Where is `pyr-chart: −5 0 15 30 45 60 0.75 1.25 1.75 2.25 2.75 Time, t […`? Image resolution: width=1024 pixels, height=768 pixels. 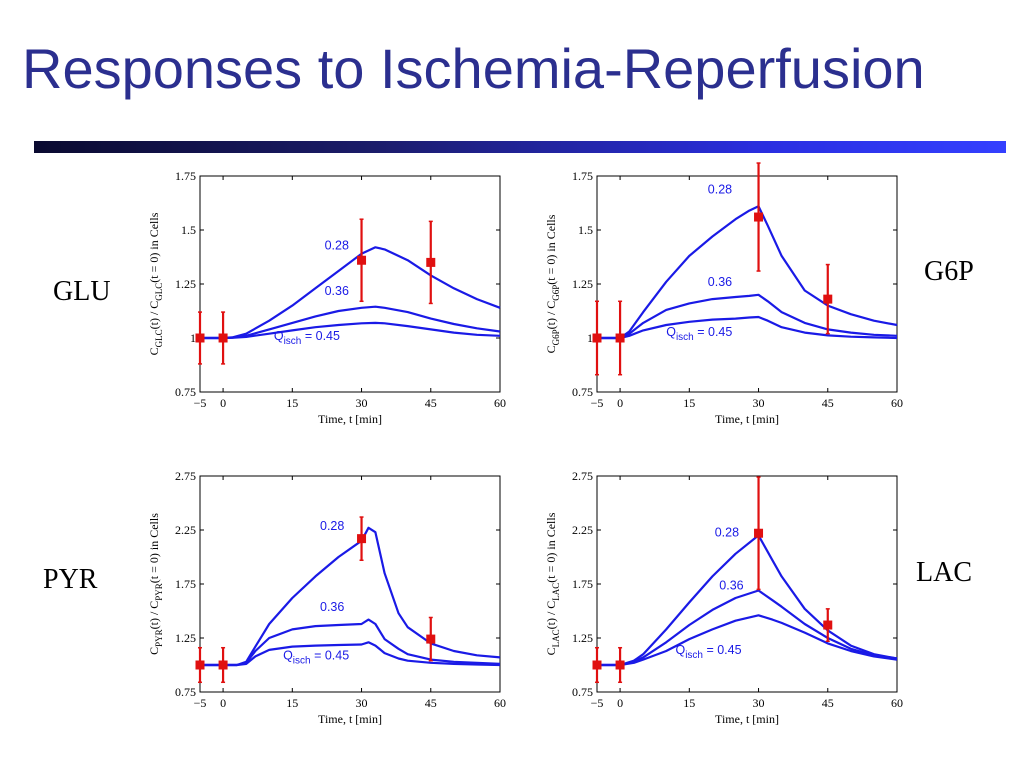 pyr-chart: −5 0 15 30 45 60 0.75 1.25 1.75 2.25 2.75 Time, t [… is located at coordinates (326, 597).